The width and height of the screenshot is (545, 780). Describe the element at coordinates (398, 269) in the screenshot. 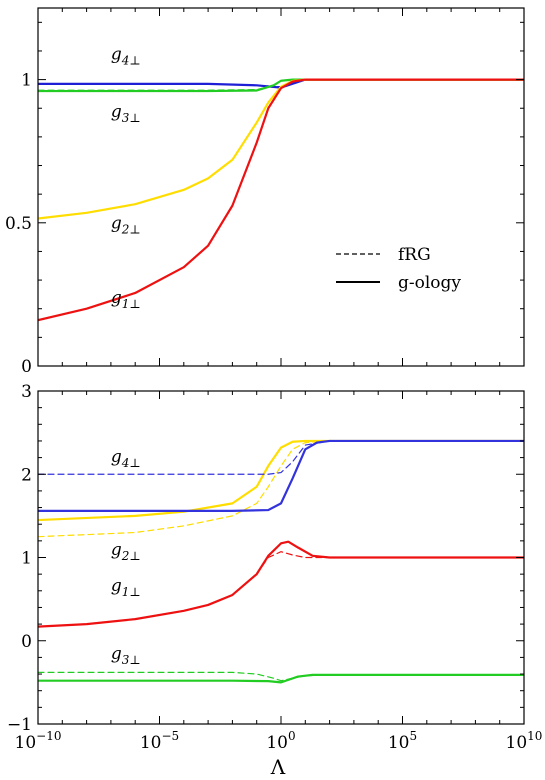

I see `legend: fRG g-ology` at that location.